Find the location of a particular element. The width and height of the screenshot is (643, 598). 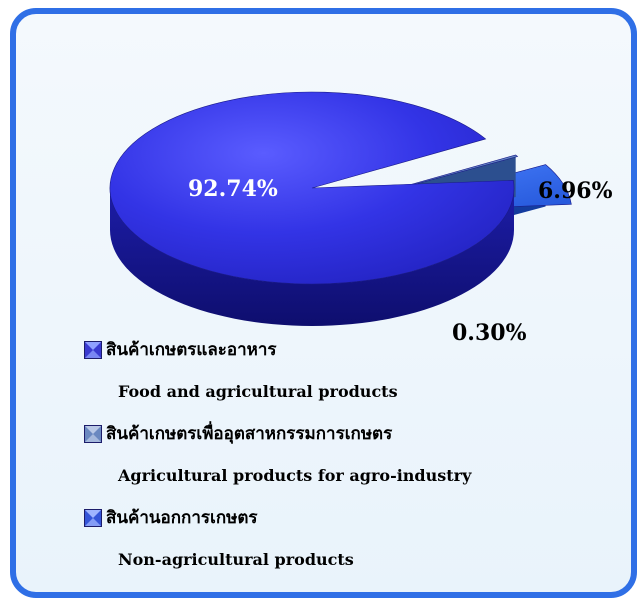

legend-label-thai: สินค้านอกการเกษตร is located at coordinates (182, 518).